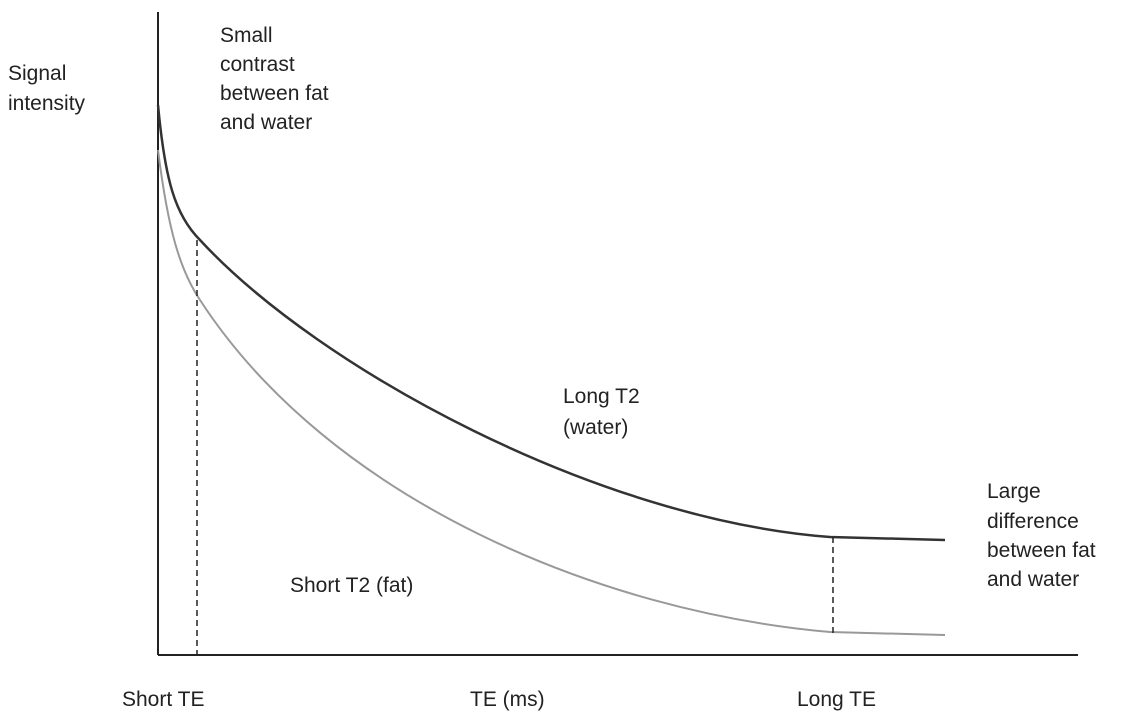 This screenshot has width=1129, height=713. Describe the element at coordinates (507, 699) in the screenshot. I see `x-axis-label: TE (ms)` at that location.